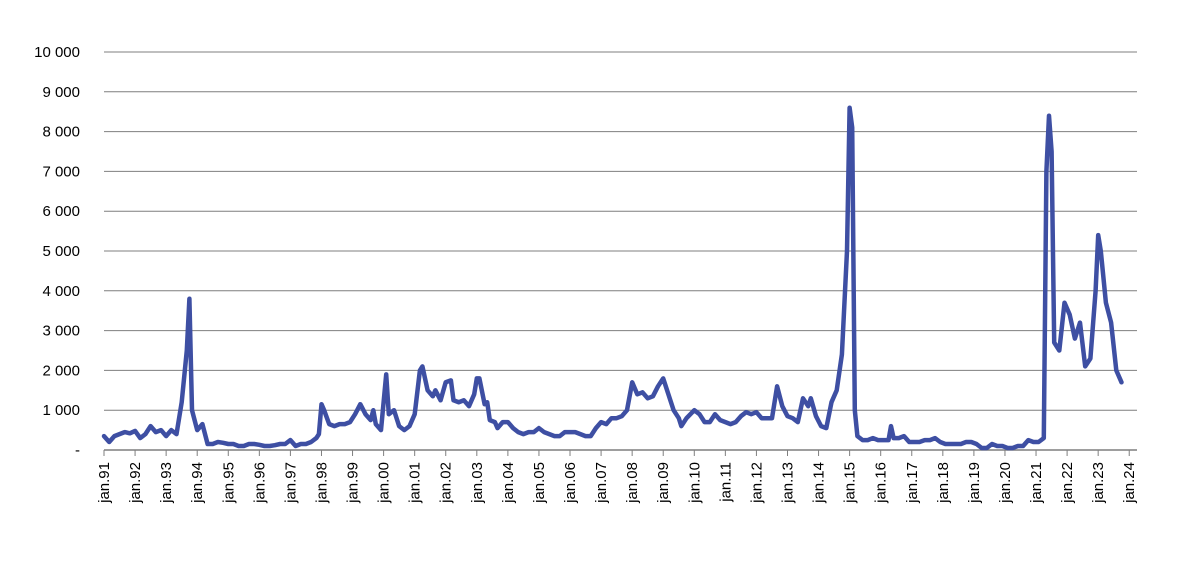 This screenshot has width=1200, height=569. I want to click on x-tick-label: jan.12, so click(756, 483).